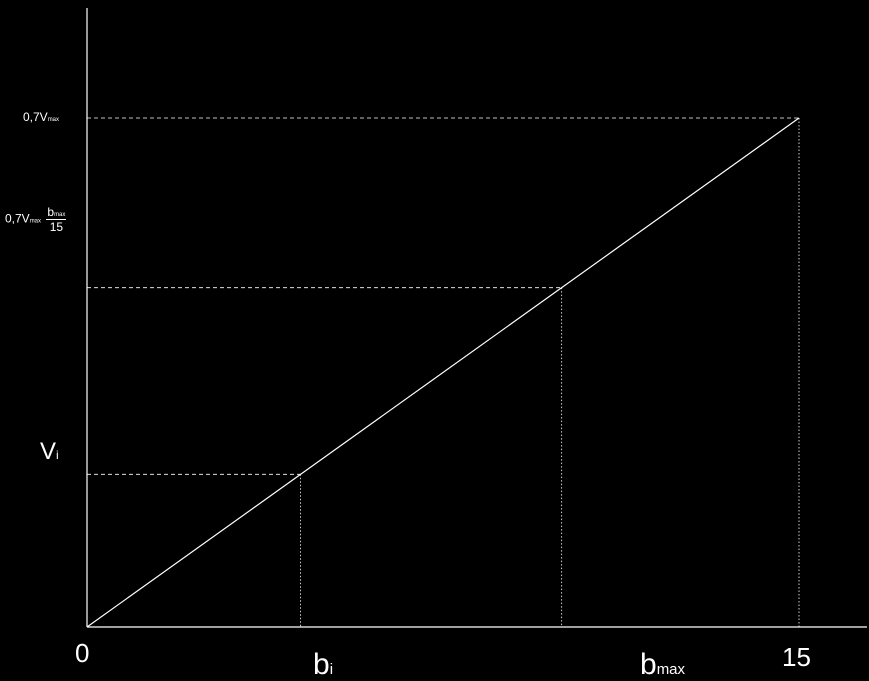 The width and height of the screenshot is (869, 681). Describe the element at coordinates (36, 219) in the screenshot. I see `y-label-07vmax-fraction: 0,7Vmax bmax 15` at that location.